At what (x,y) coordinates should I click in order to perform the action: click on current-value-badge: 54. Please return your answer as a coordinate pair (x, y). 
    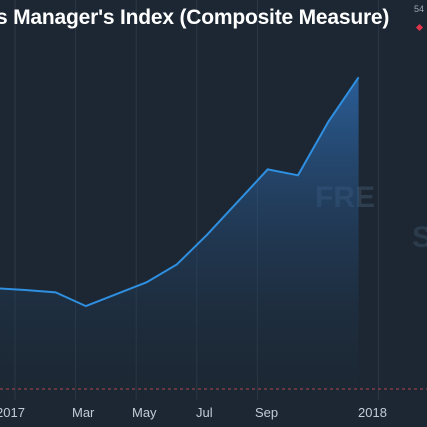
    Looking at the image, I should click on (419, 9).